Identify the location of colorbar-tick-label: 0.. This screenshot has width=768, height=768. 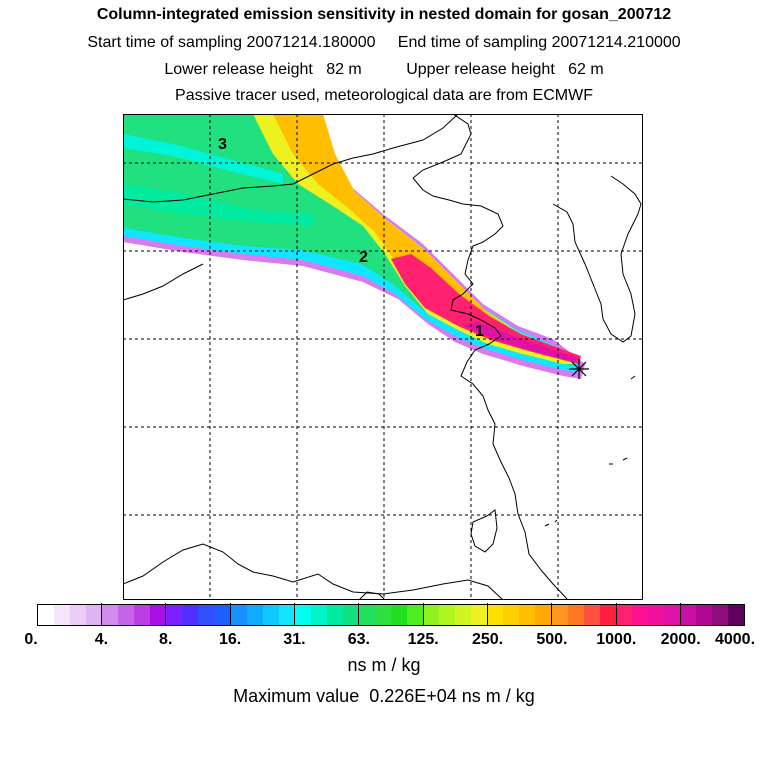
(31, 639).